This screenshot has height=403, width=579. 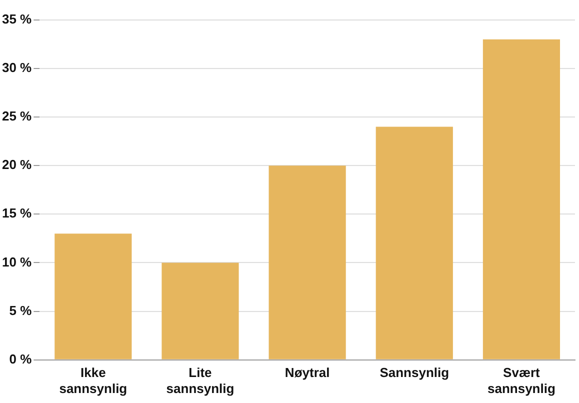 I want to click on x-tick-label: Nøytral, so click(x=307, y=372).